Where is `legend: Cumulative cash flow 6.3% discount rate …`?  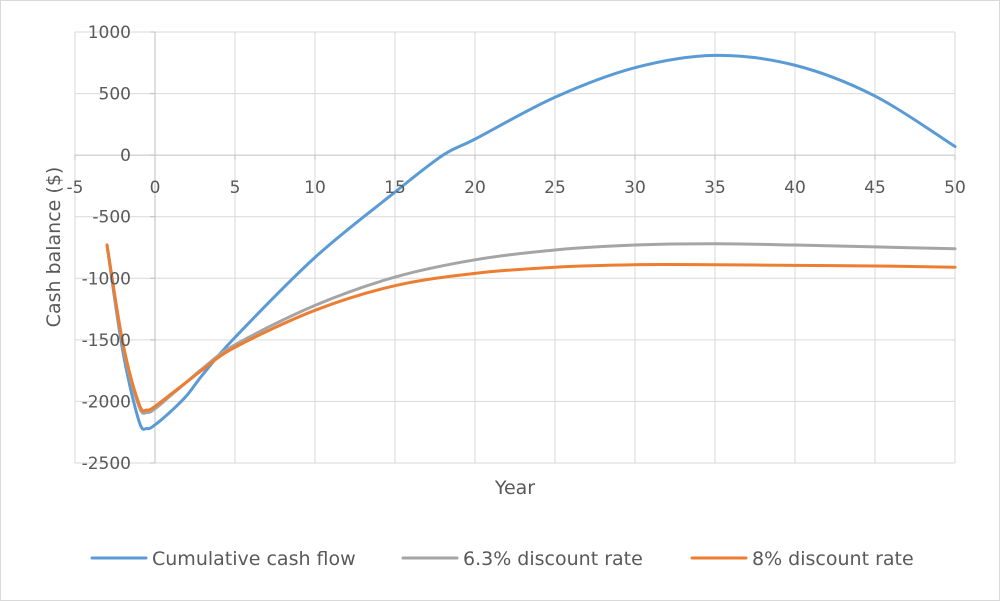 legend: Cumulative cash flow 6.3% discount rate … is located at coordinates (502, 559).